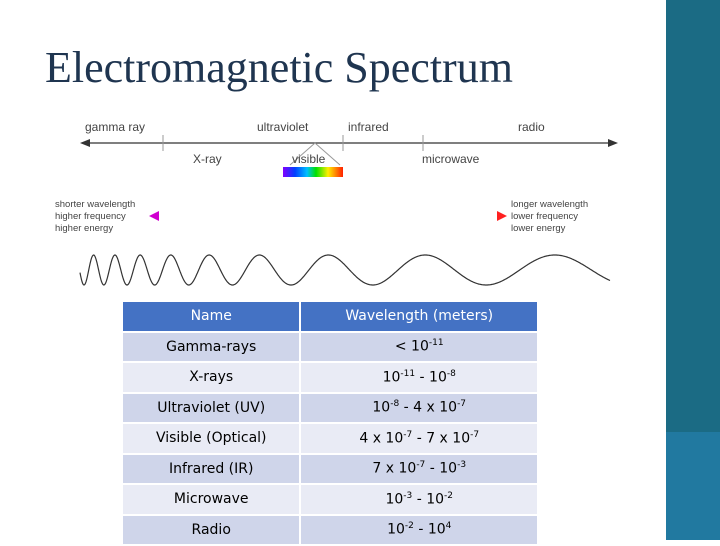 This screenshot has width=720, height=546. I want to click on diagram-label: shorter wavelength, so click(95, 204).